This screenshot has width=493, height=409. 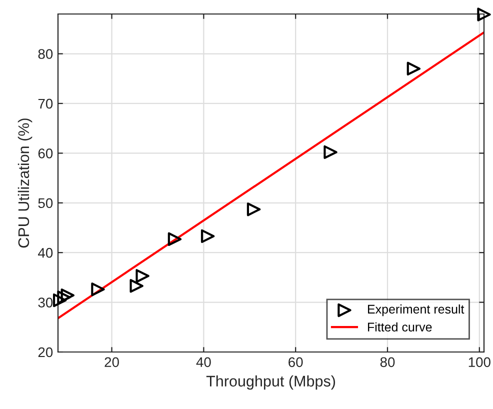 I want to click on y-tick-label: 30, so click(x=45, y=303).